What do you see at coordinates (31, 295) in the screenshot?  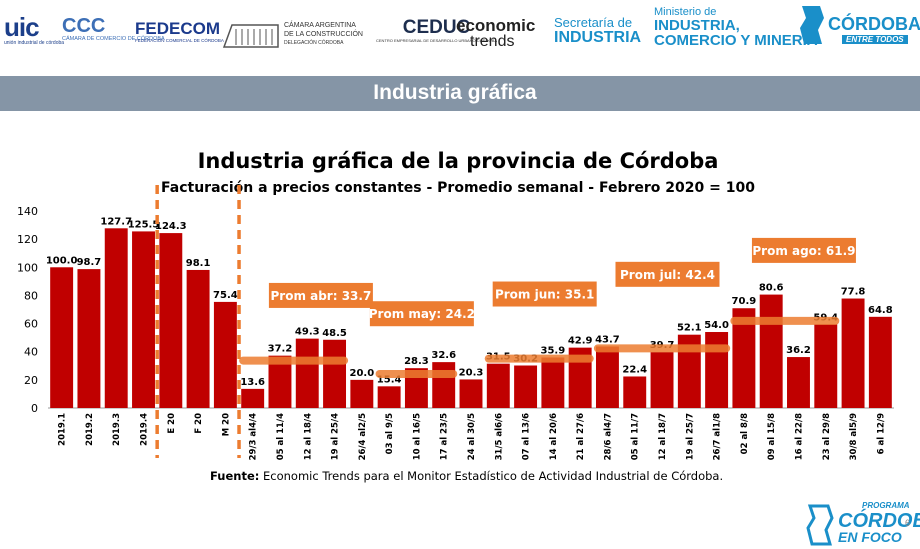 I see `y-tick-label: 80` at bounding box center [31, 295].